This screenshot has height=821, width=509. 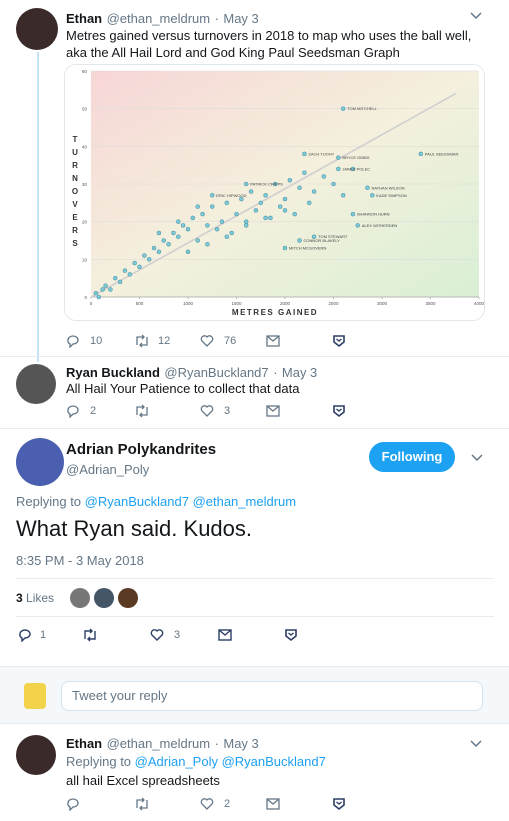 I want to click on tweet-header: Ethan @ethan_meldrum · May 3, so click(x=162, y=744).